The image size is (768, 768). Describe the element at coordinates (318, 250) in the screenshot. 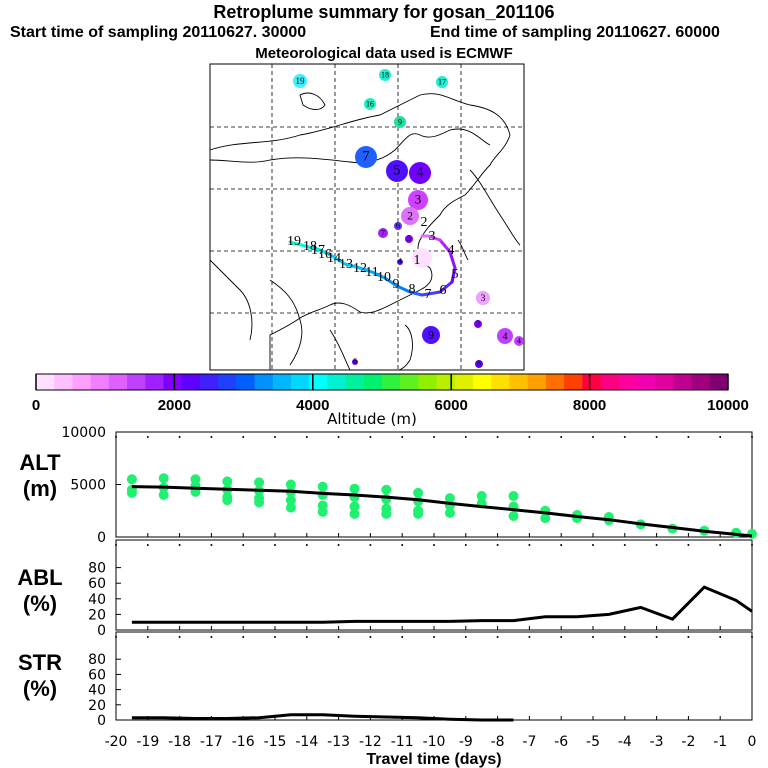

I see `trajectory-day-label: 17` at that location.